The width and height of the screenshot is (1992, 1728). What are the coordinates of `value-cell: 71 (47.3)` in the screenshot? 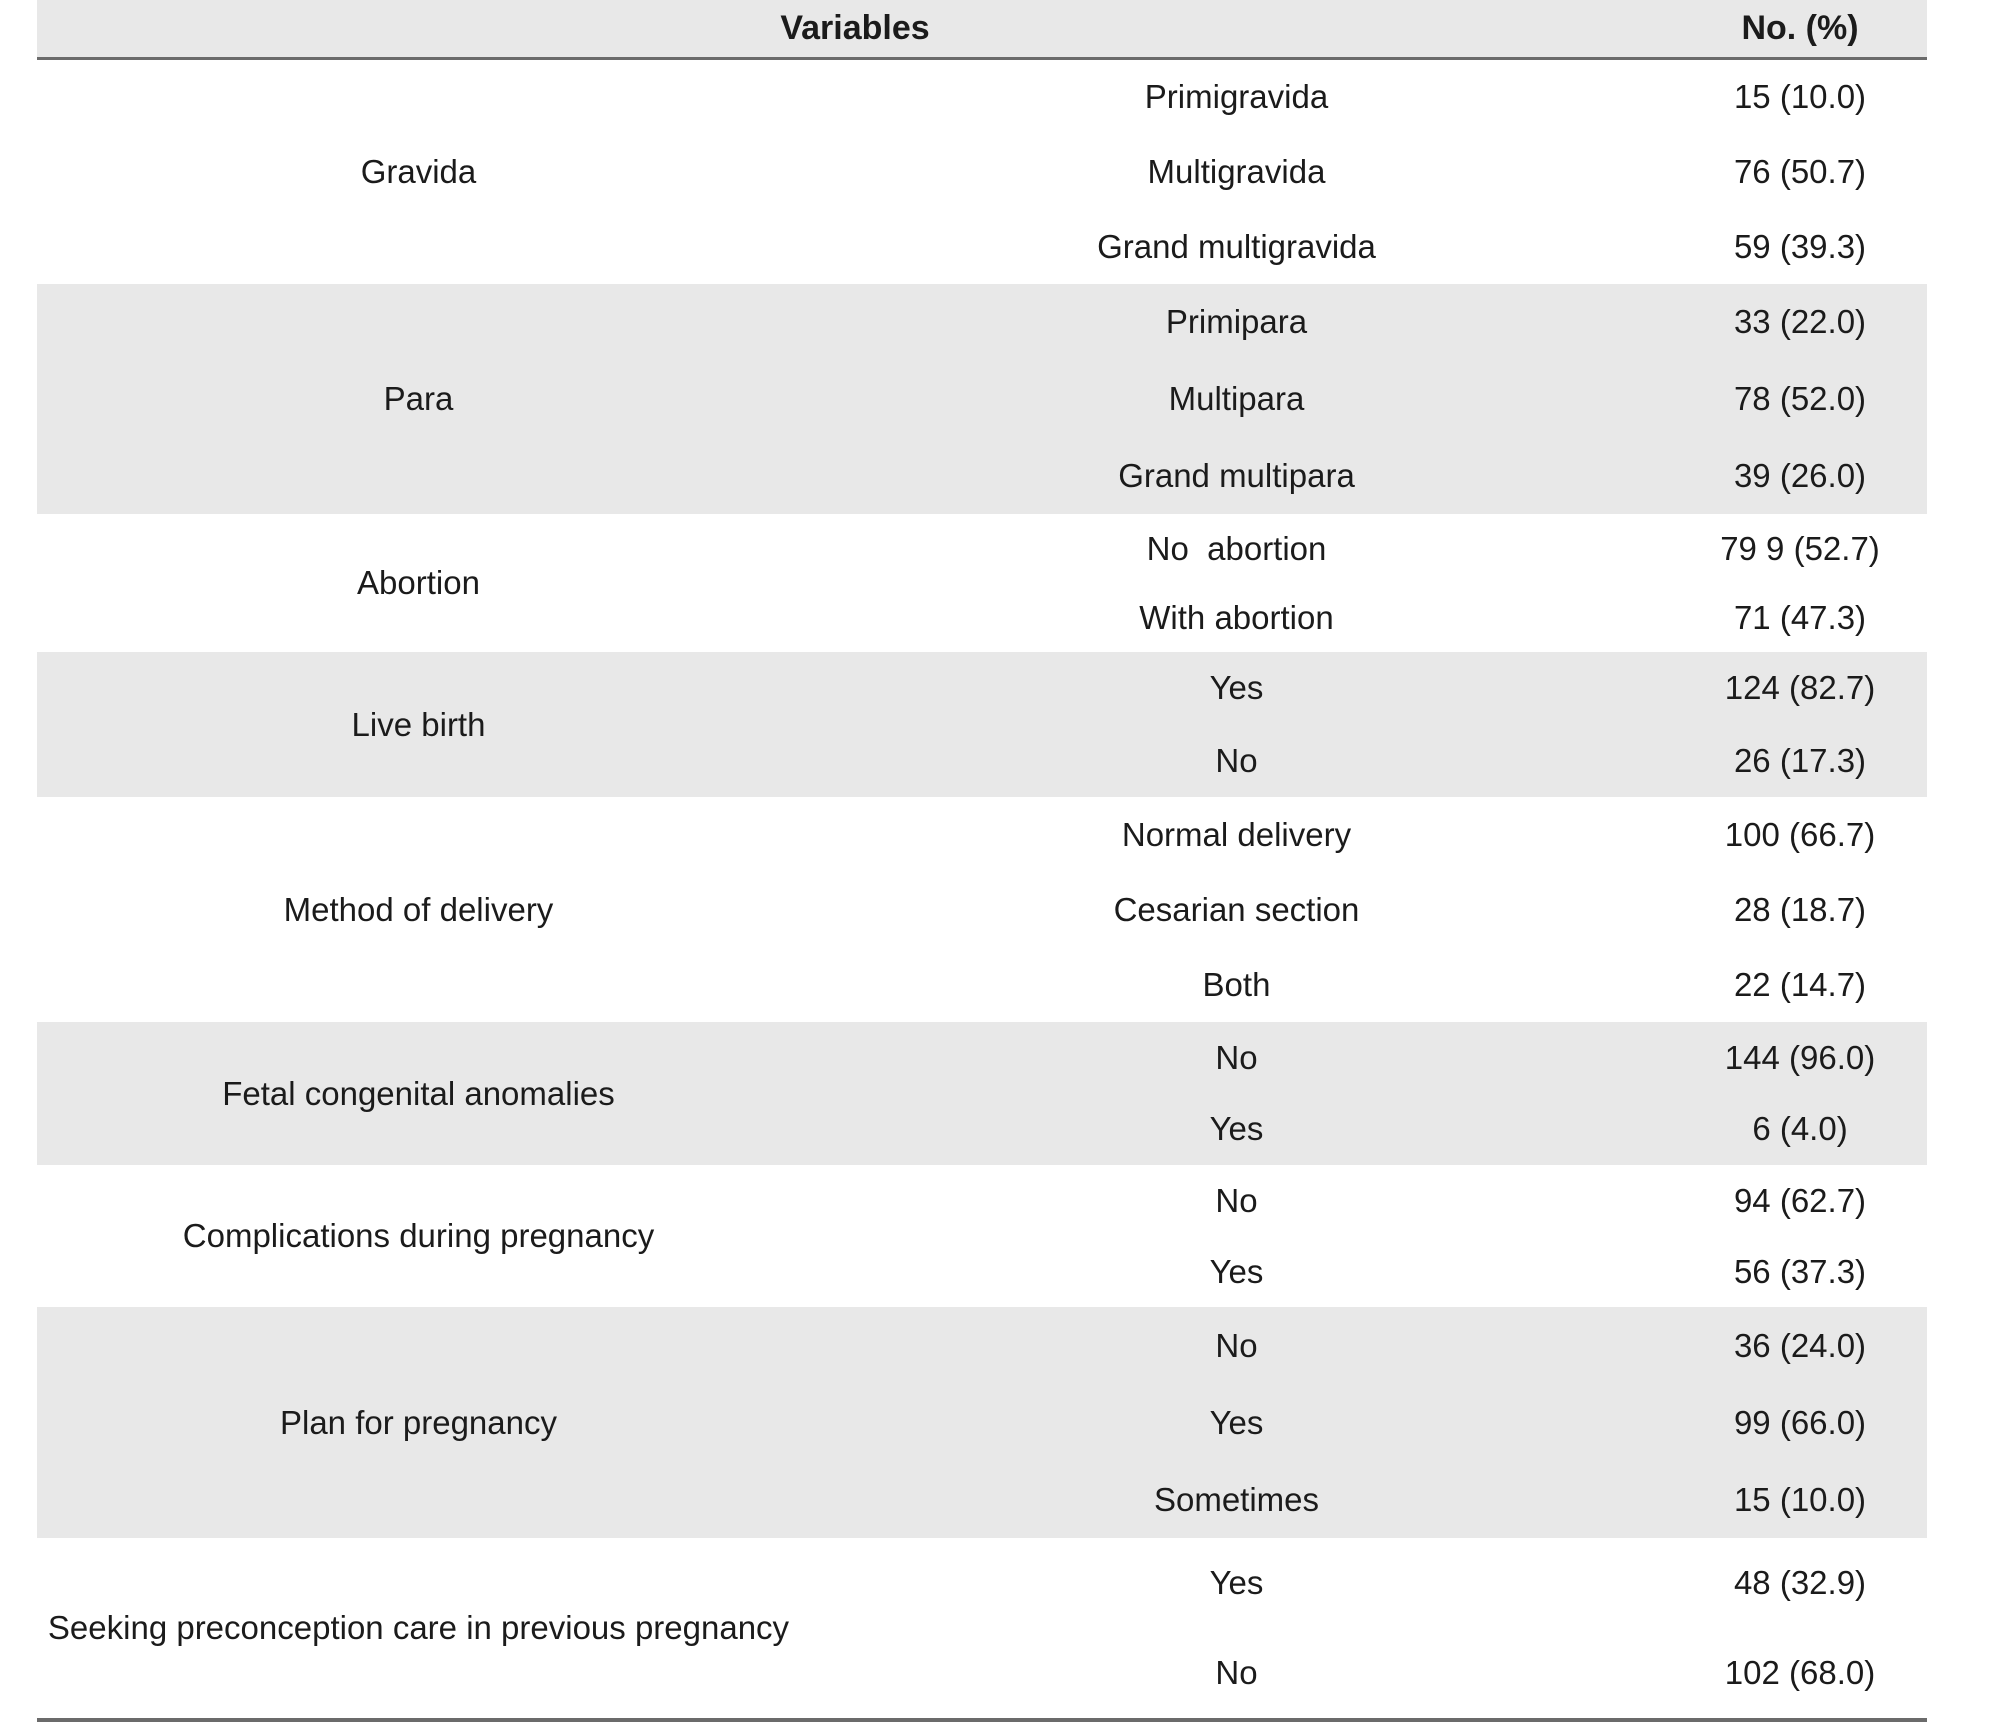 It's located at (1800, 617).